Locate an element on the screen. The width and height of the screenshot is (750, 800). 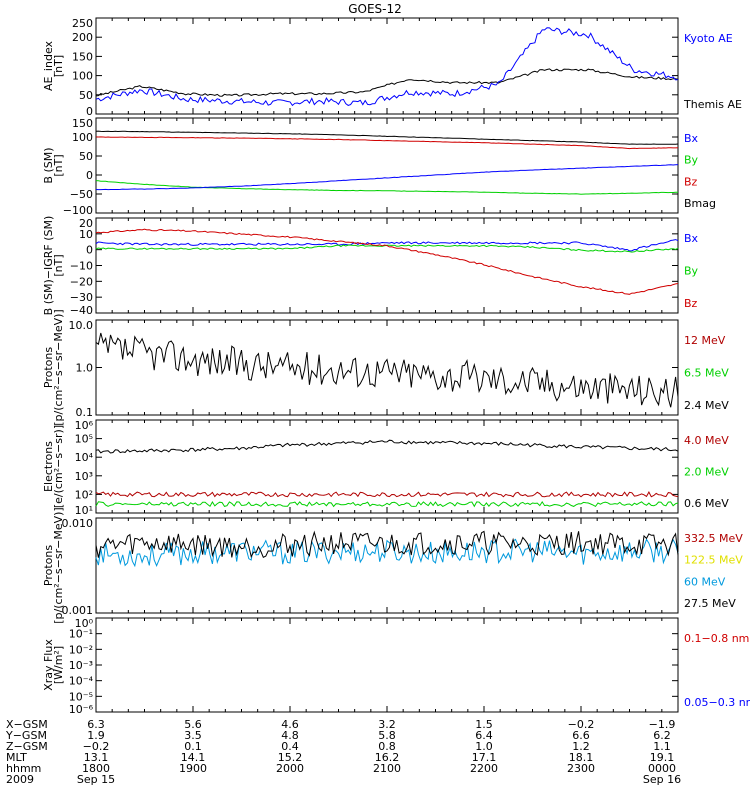
y-tick-label: 10⁵ is located at coordinates (84, 439).